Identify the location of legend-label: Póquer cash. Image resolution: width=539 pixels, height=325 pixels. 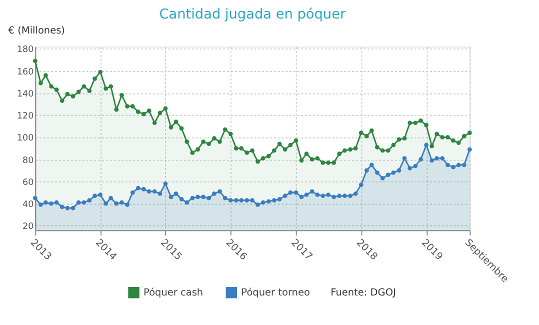
(174, 293).